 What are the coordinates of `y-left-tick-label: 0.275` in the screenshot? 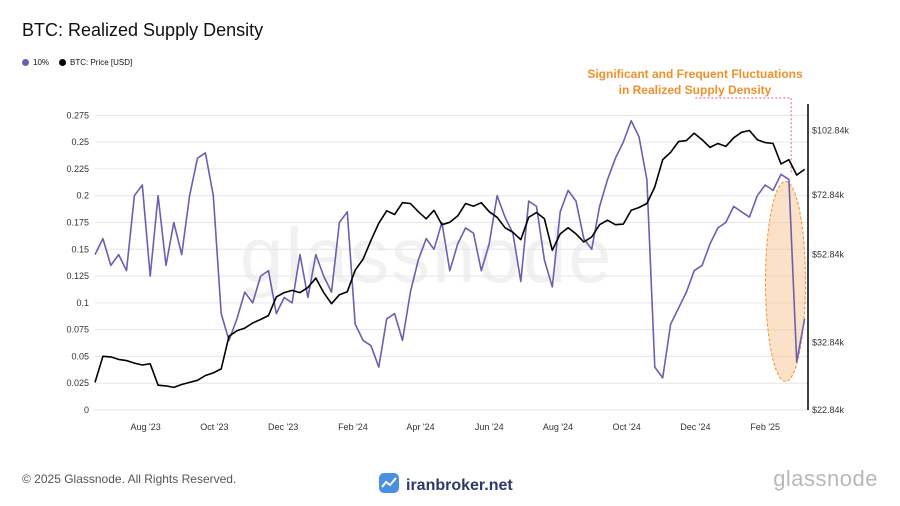 It's located at (77, 115).